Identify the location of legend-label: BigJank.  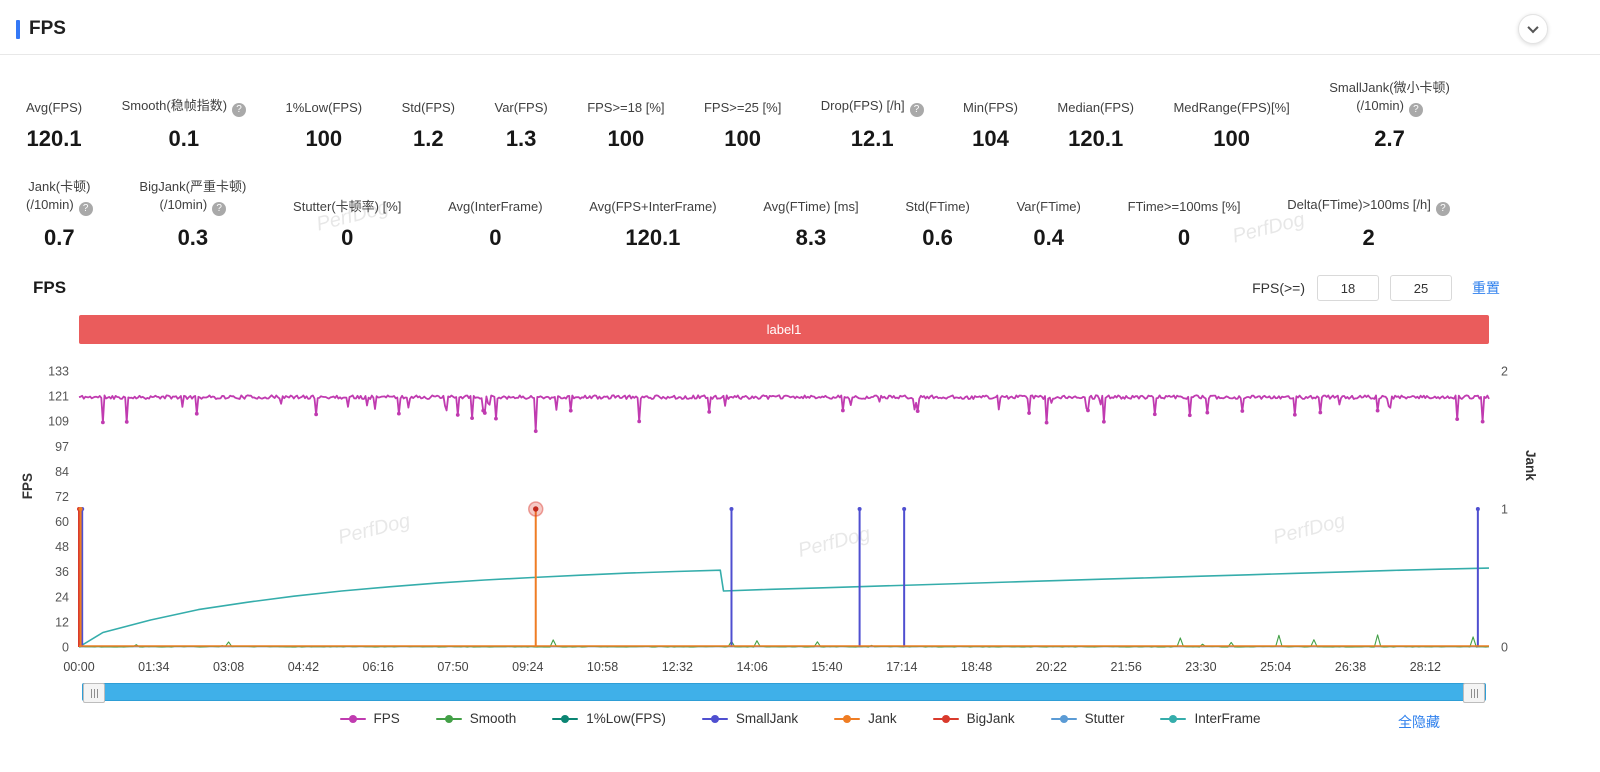
(990, 718).